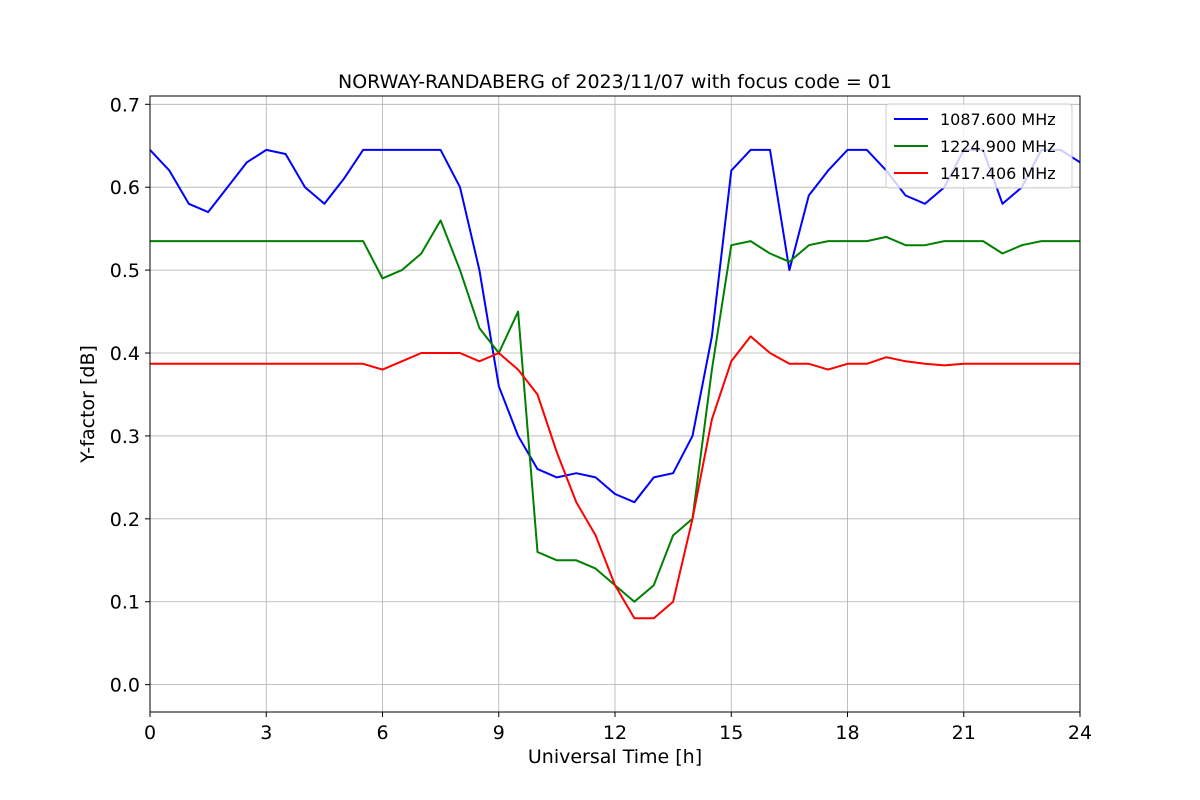 Image resolution: width=1200 pixels, height=800 pixels. I want to click on legend-box, so click(979, 146).